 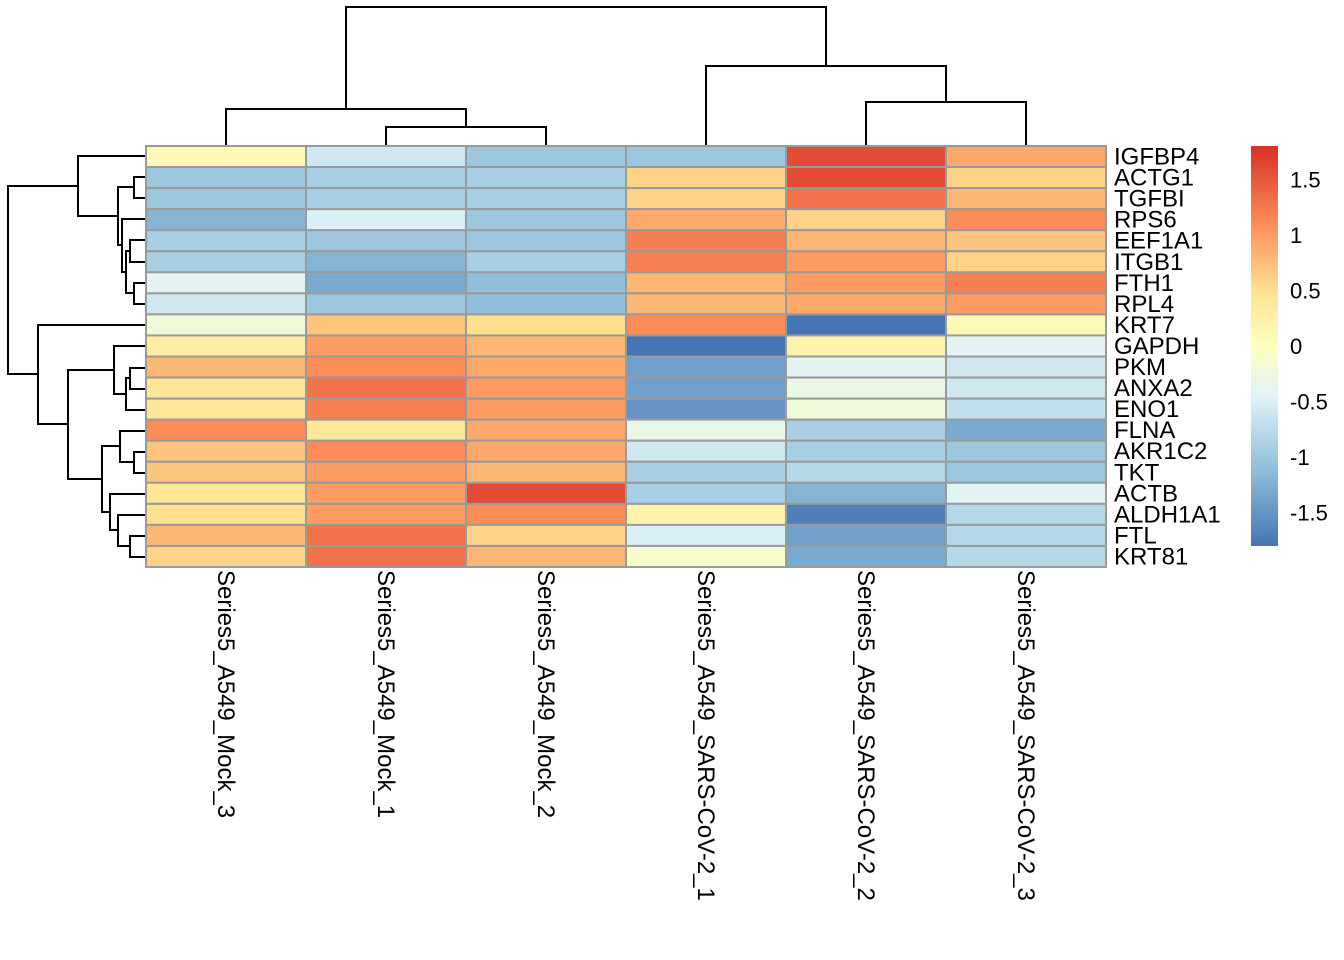 What do you see at coordinates (1145, 220) in the screenshot?
I see `row-label: RPS6` at bounding box center [1145, 220].